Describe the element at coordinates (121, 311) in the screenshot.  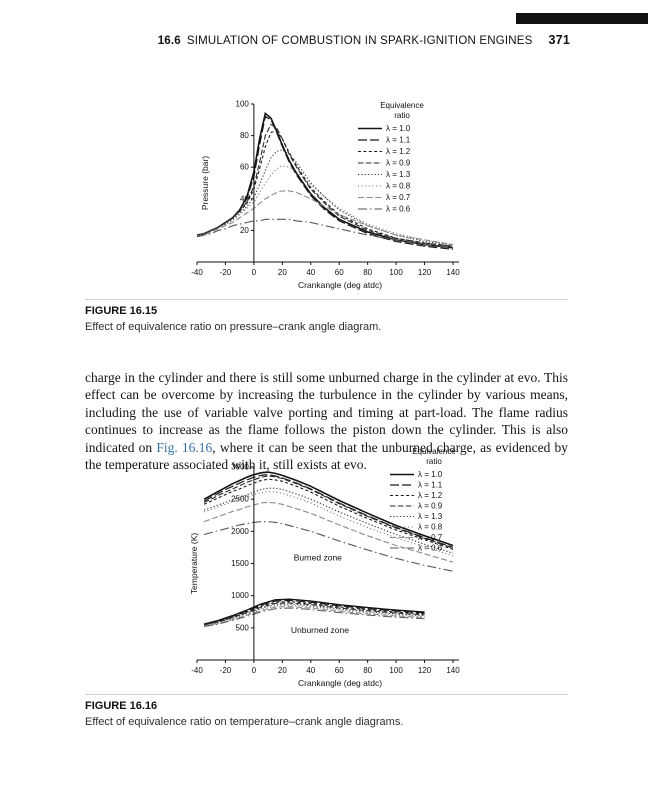
I see `figure-16-15-label: FIGURE 16.15` at that location.